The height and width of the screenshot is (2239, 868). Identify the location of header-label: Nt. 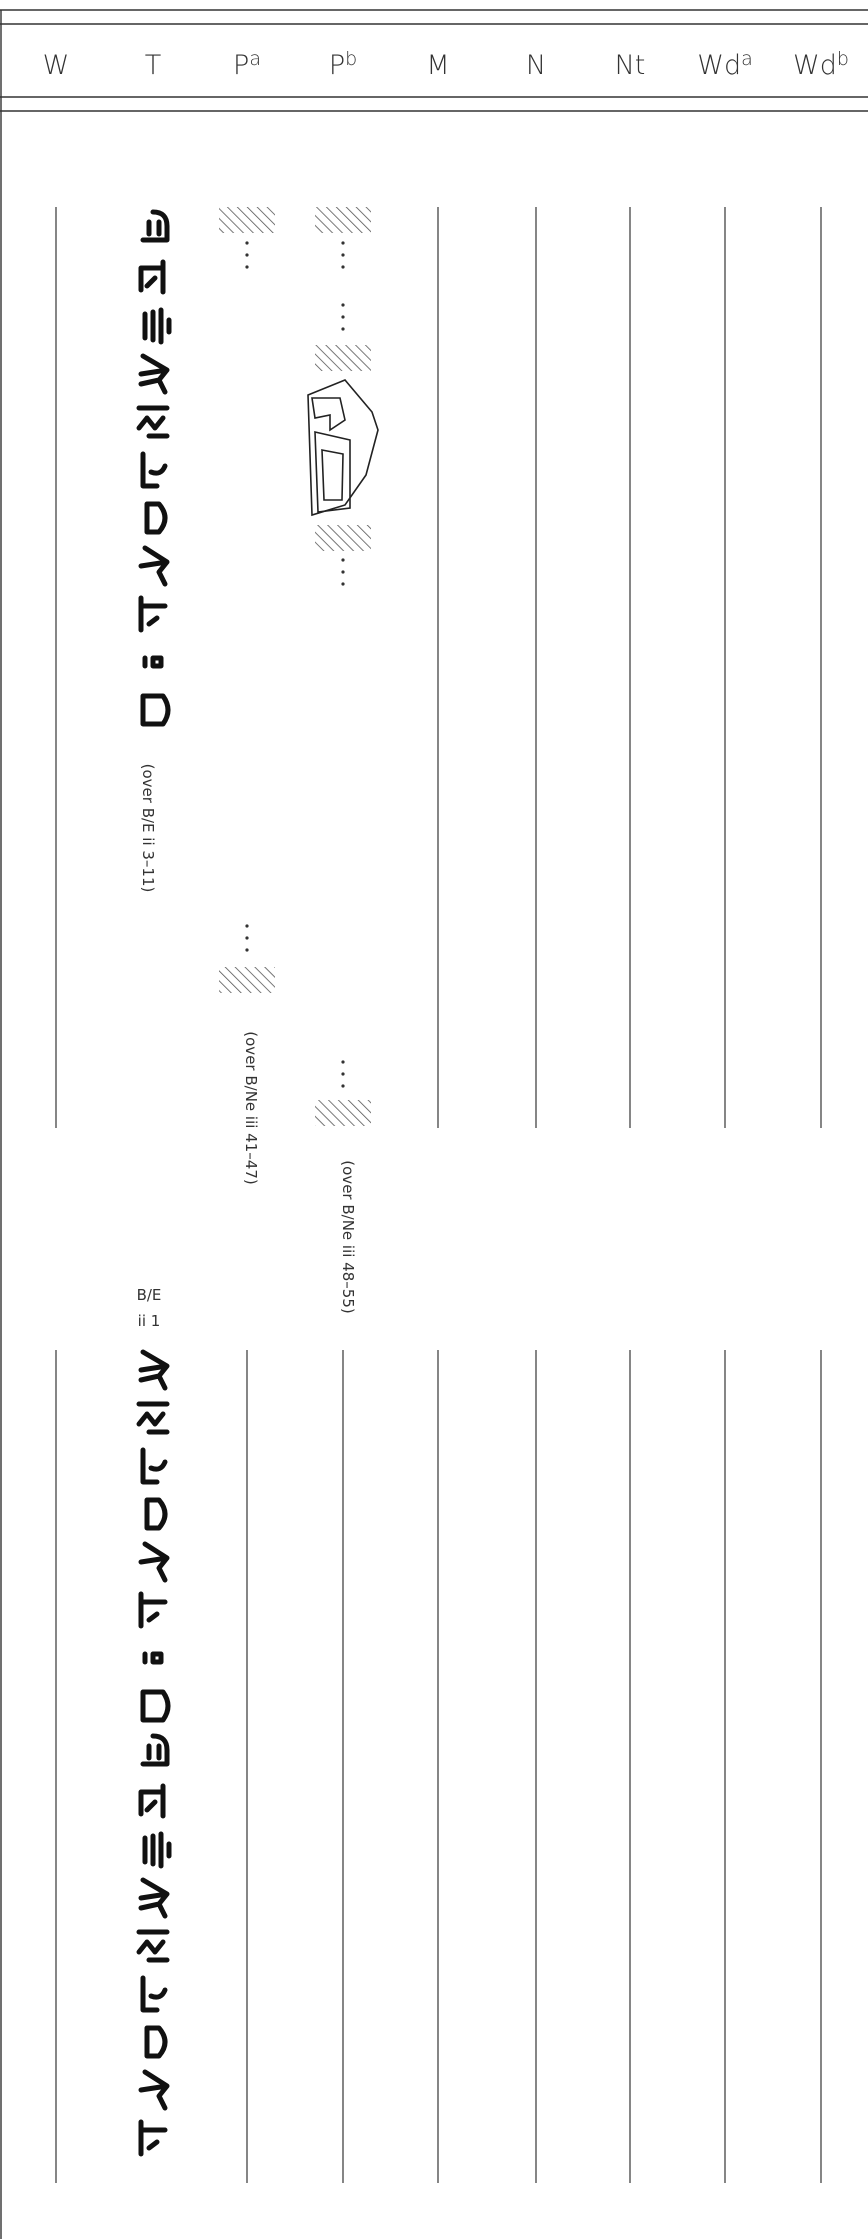
(630, 65).